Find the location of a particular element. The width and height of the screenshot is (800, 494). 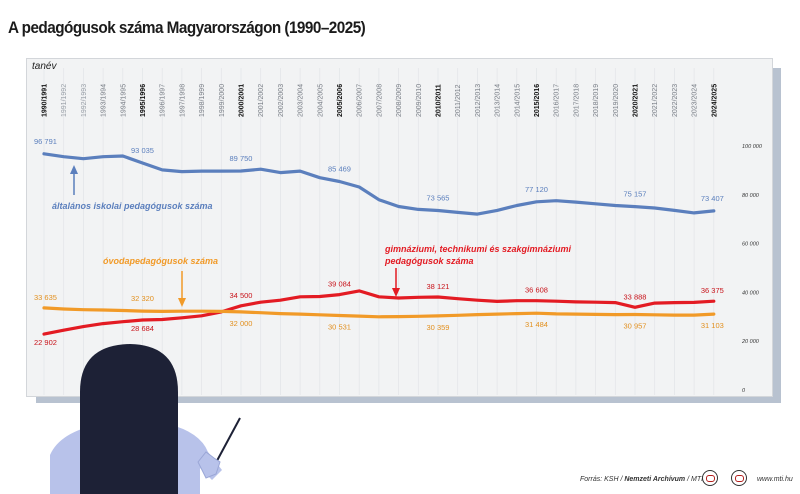

website-url: www.mti.hu is located at coordinates (775, 479).